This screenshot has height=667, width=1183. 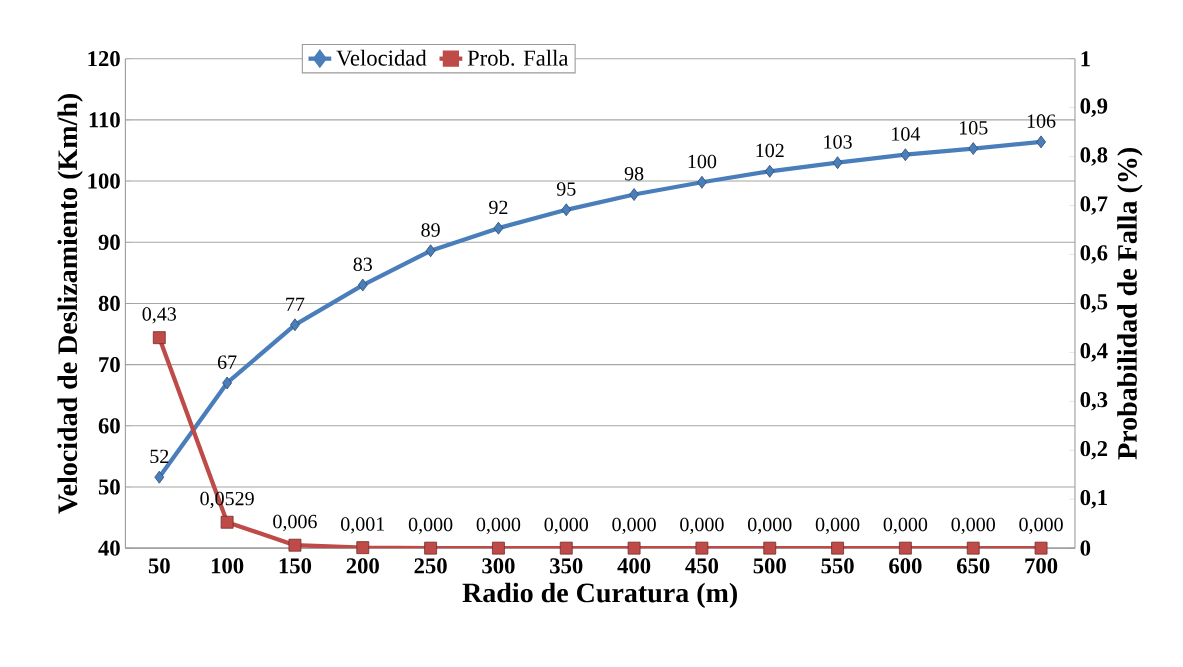 I want to click on y2-tick-label: 0,2, so click(x=1094, y=450).